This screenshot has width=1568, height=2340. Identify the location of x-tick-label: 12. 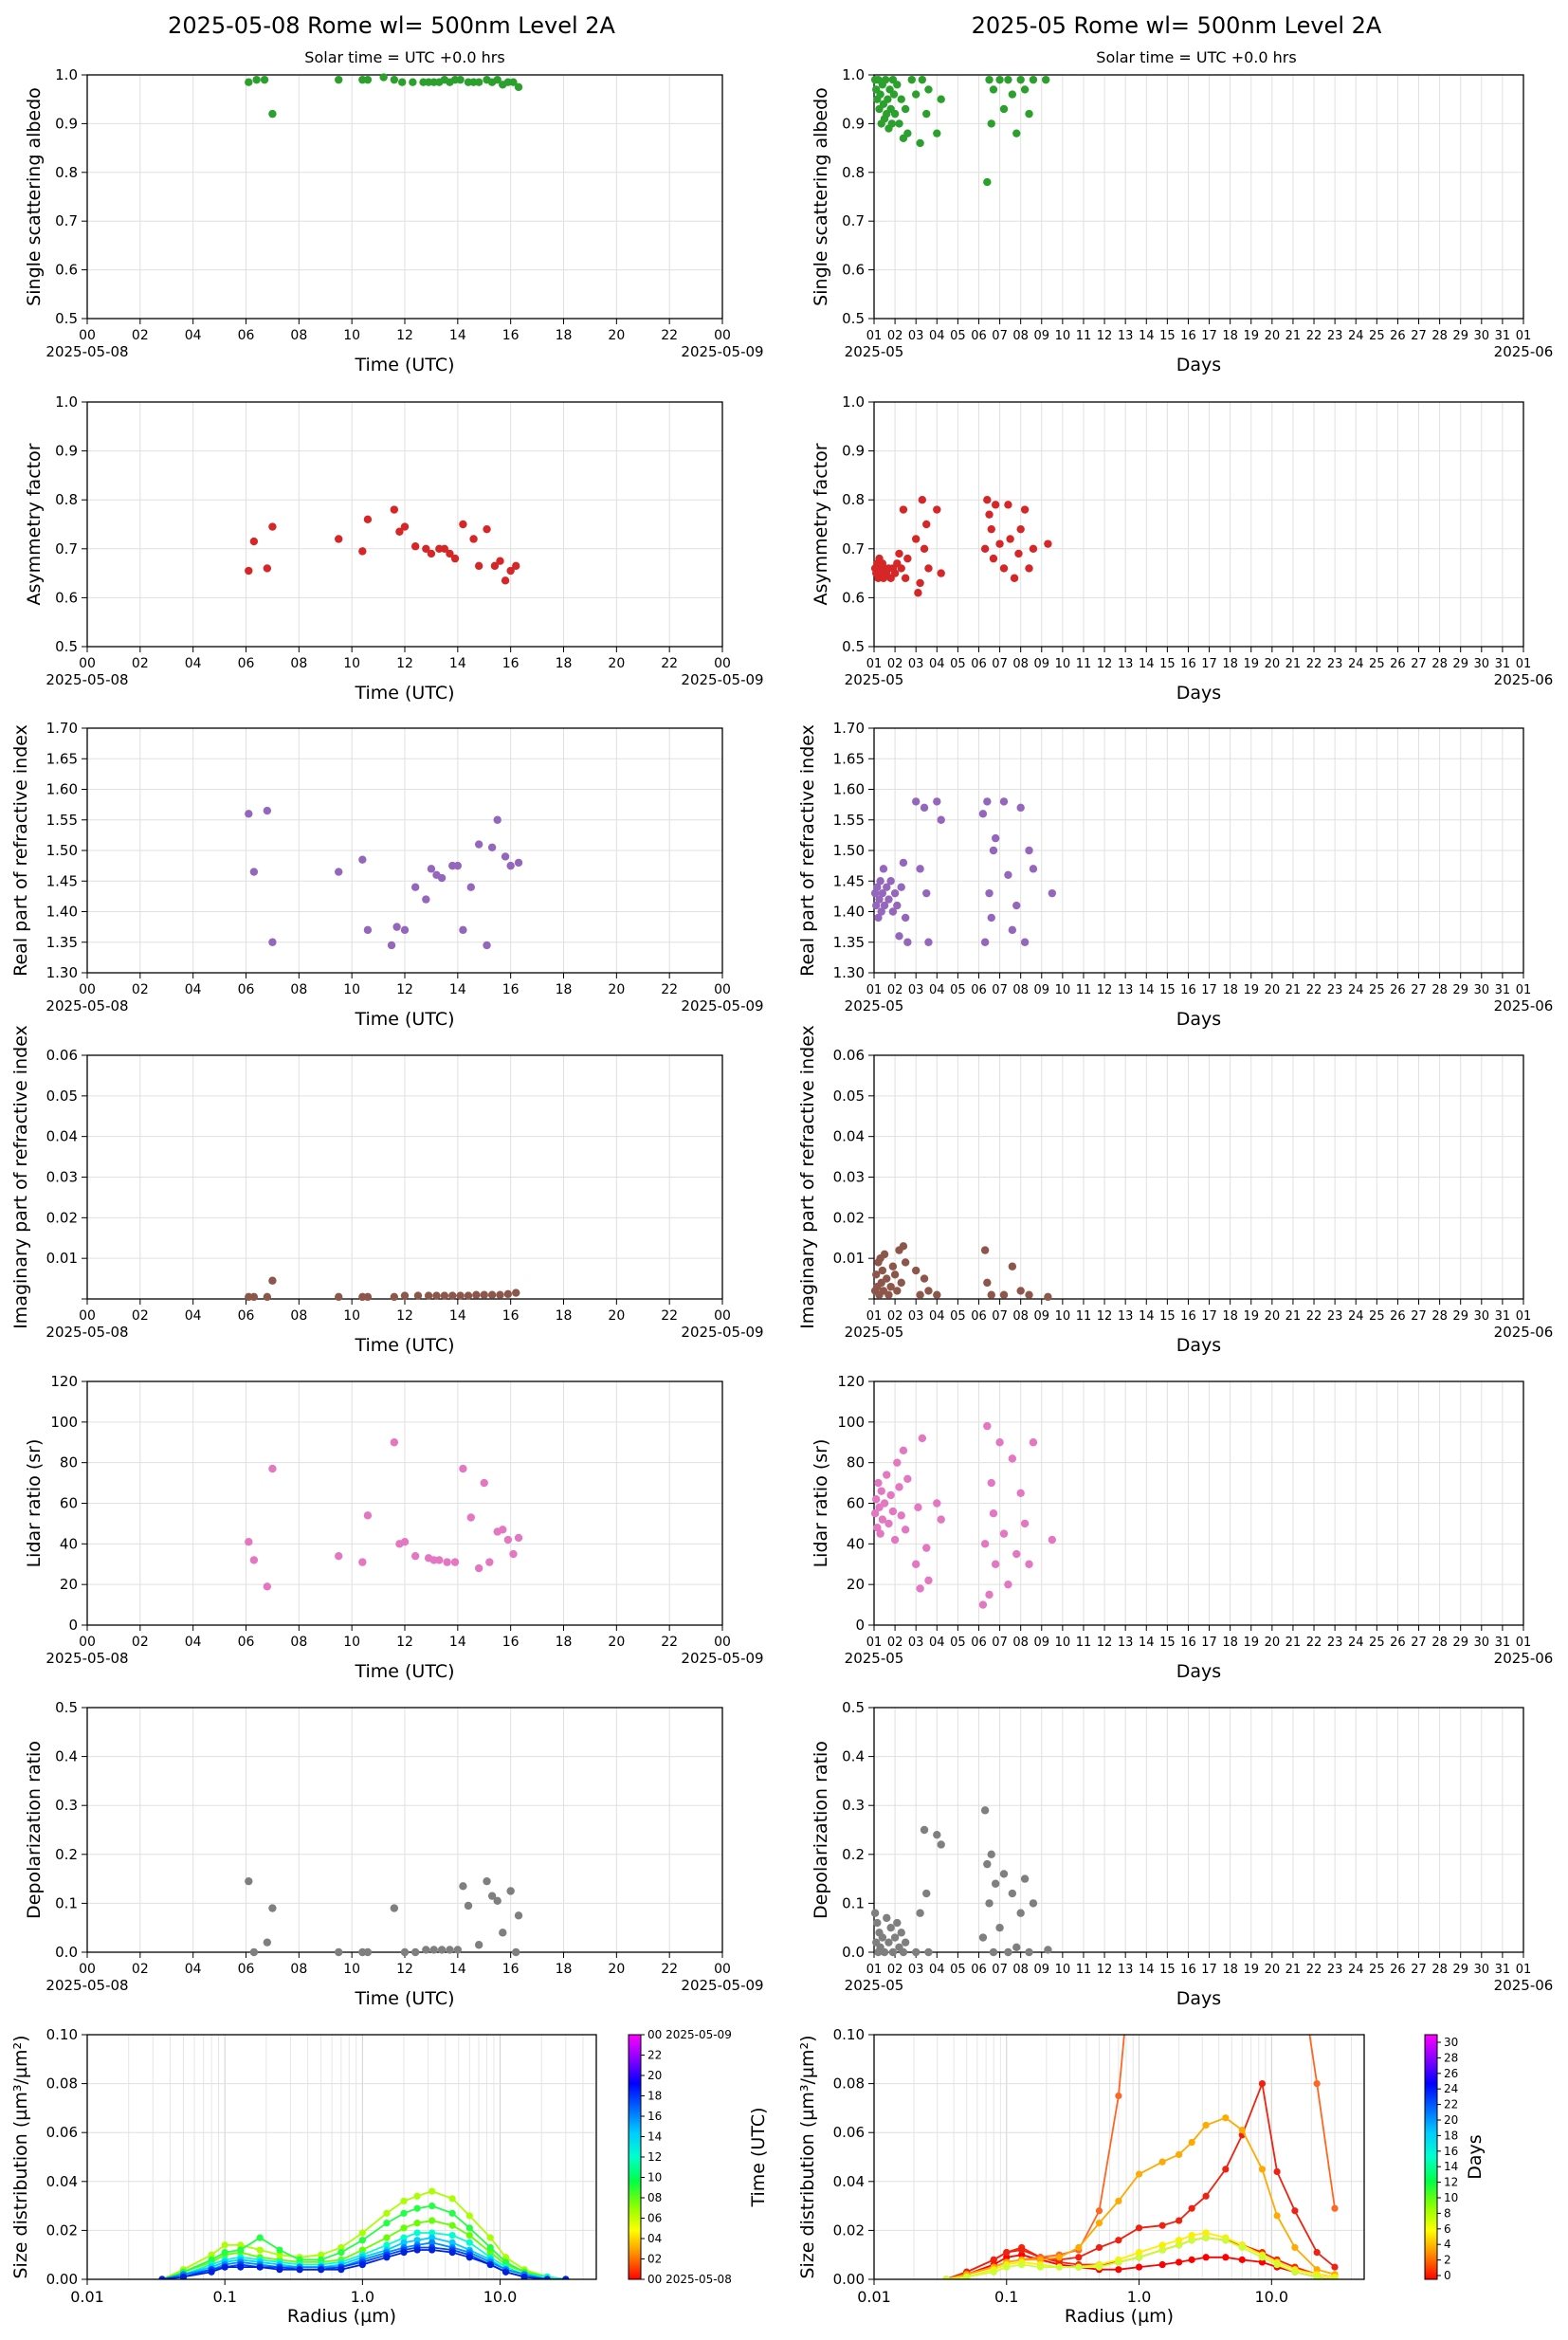
(404, 989).